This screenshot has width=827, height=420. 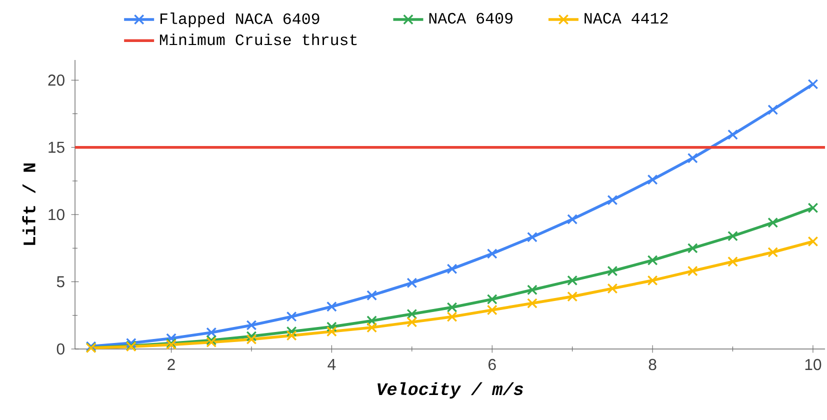 What do you see at coordinates (240, 20) in the screenshot?
I see `legend-label: Flapped NACA 6409` at bounding box center [240, 20].